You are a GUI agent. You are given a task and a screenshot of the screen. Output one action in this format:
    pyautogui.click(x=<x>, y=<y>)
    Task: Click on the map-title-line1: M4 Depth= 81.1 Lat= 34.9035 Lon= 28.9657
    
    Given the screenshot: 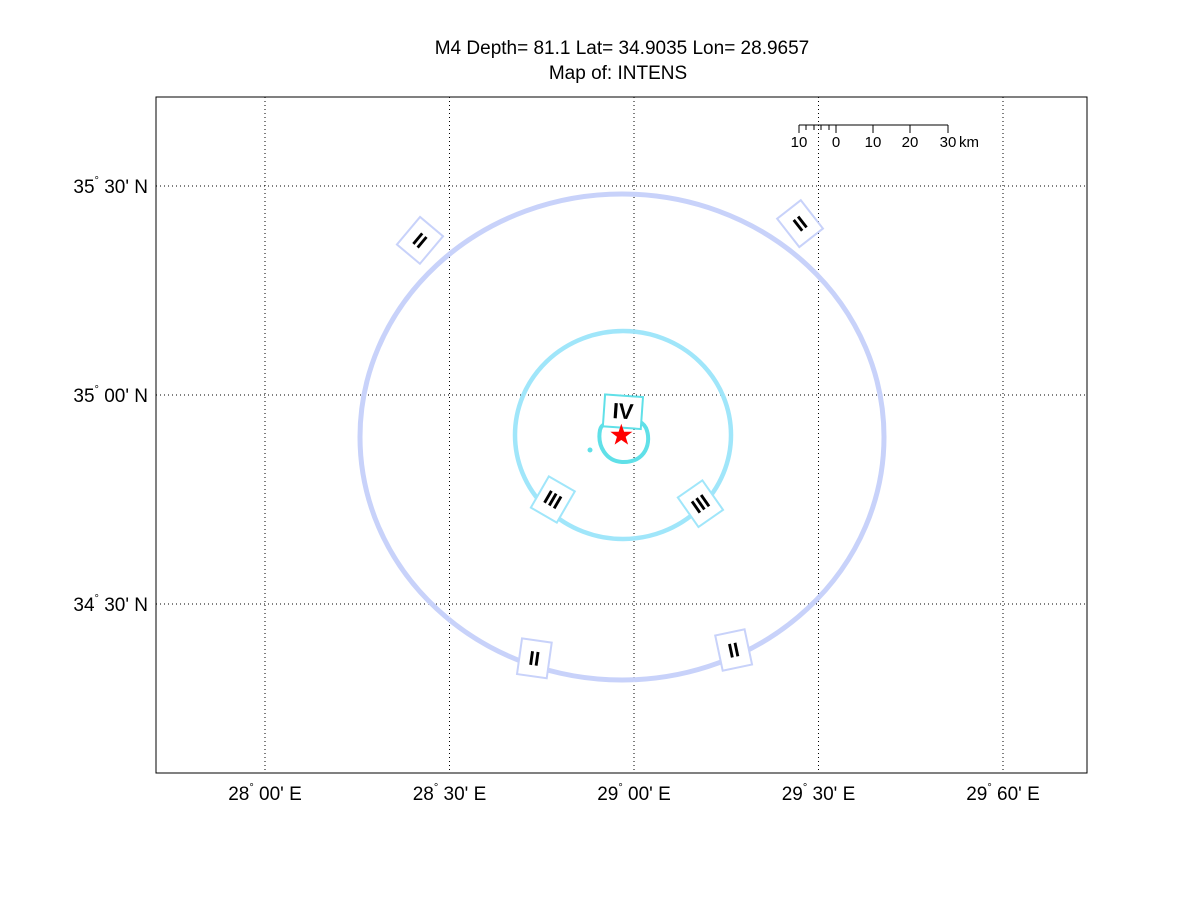 What is the action you would take?
    pyautogui.click(x=622, y=48)
    